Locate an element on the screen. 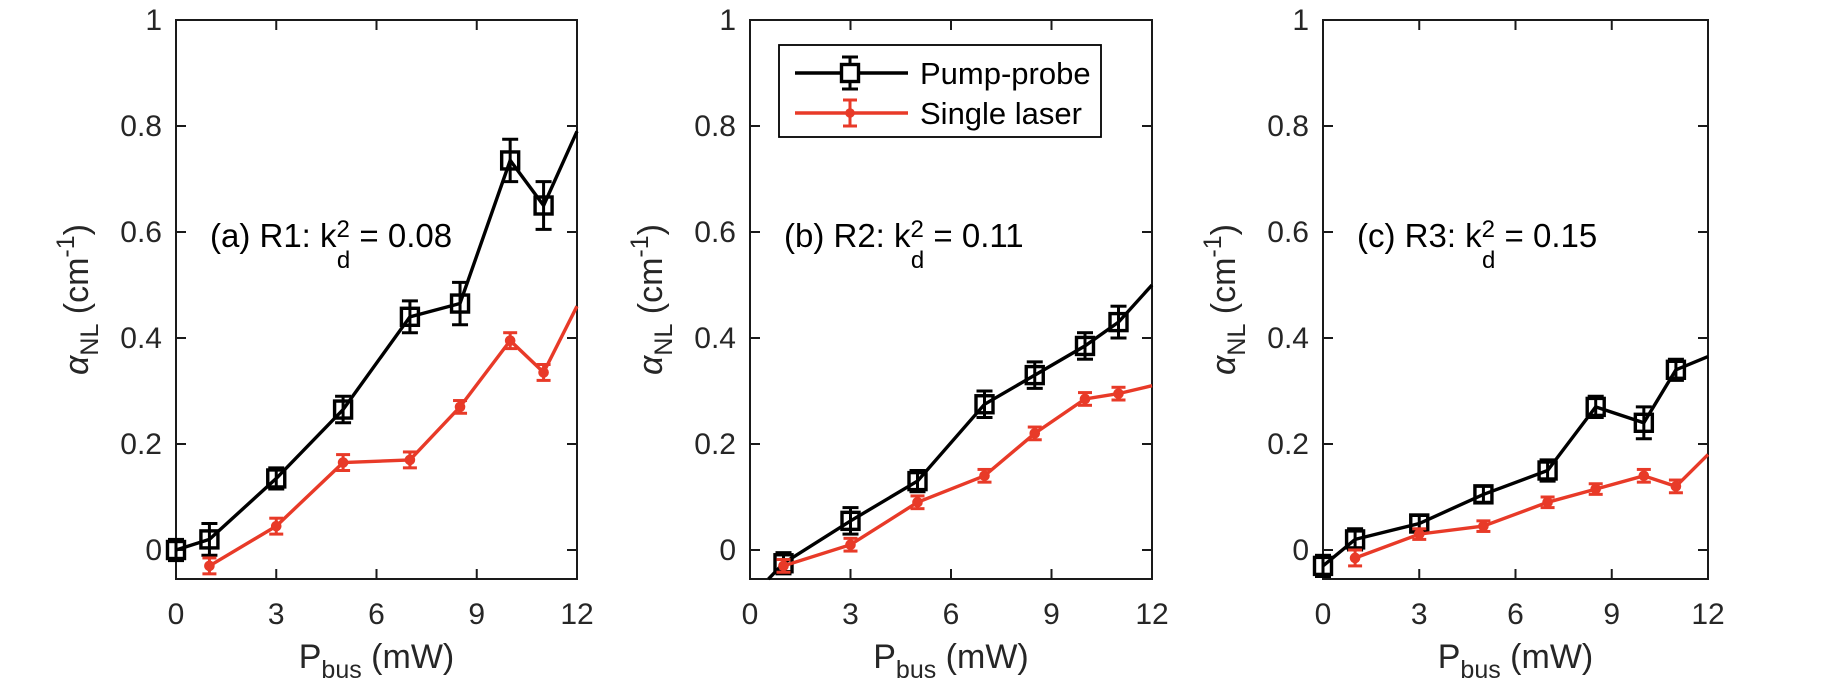  series-pump-probe is located at coordinates (372, 346).